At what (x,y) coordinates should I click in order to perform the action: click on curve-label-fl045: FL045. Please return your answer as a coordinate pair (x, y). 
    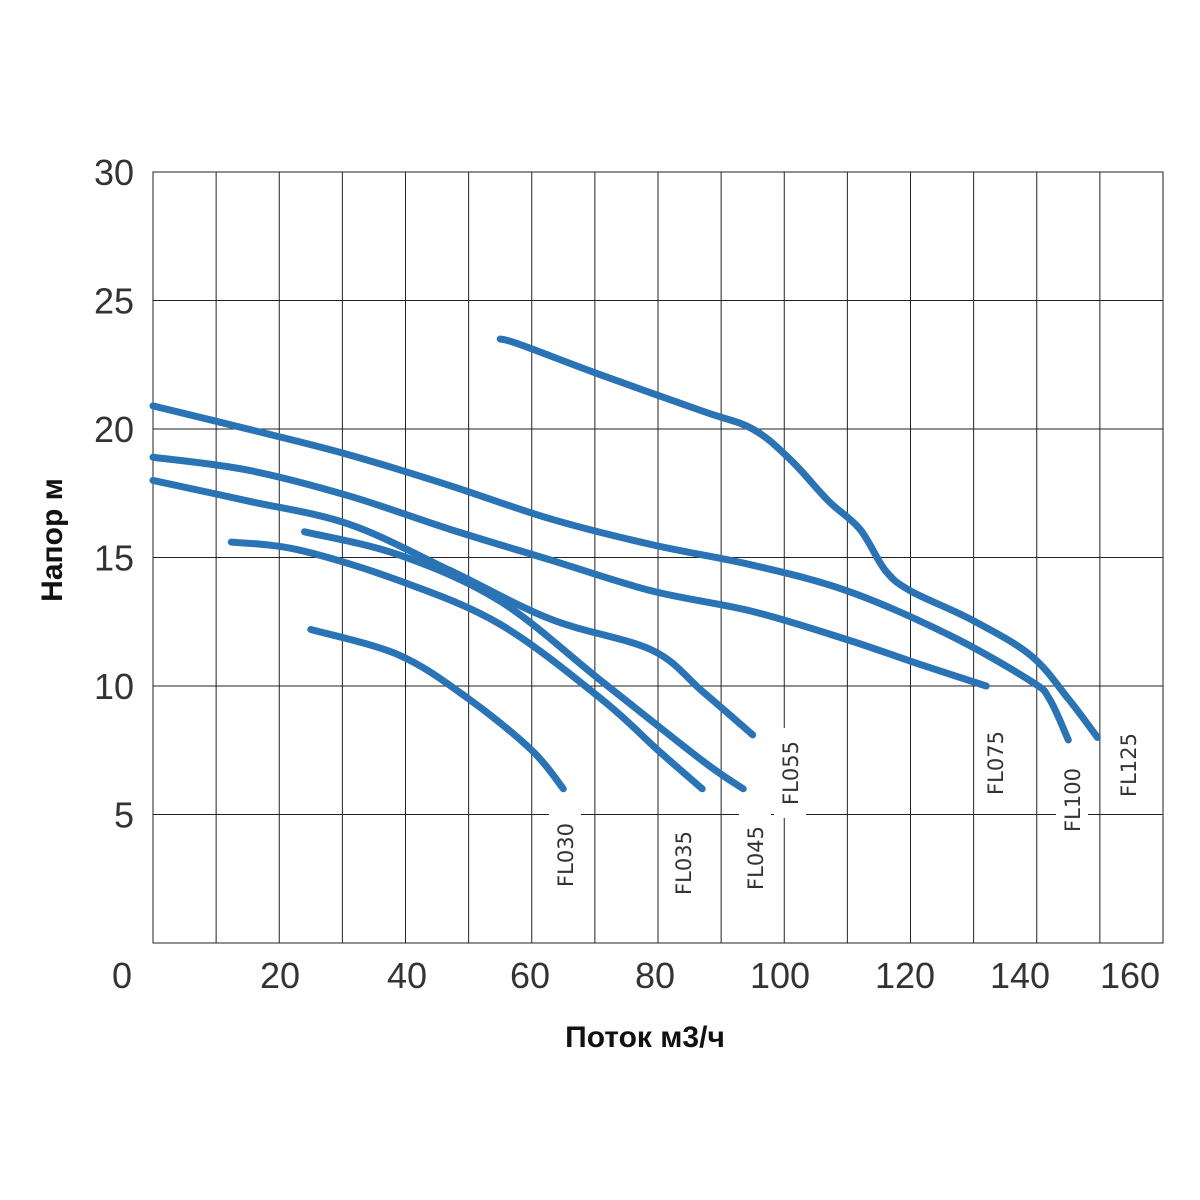
    Looking at the image, I should click on (756, 858).